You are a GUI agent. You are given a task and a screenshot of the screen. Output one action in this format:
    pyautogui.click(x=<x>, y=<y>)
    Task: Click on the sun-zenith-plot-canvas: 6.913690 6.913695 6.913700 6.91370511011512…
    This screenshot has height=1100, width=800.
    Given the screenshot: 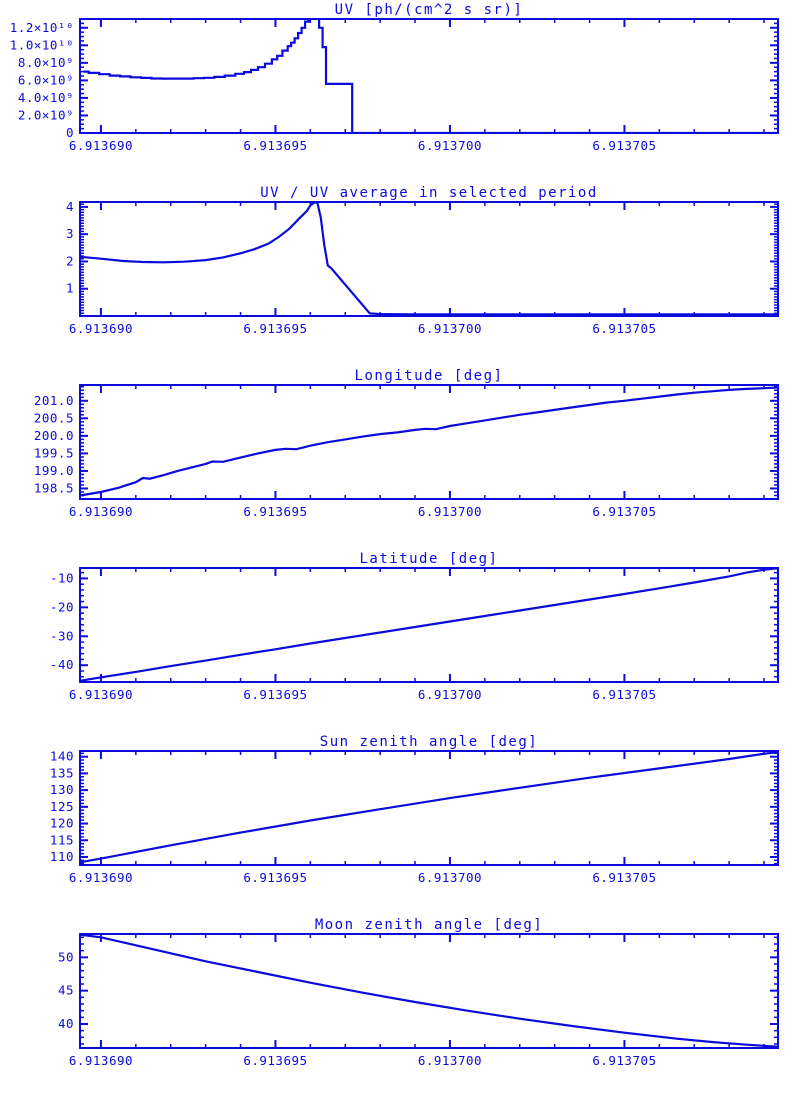 What is the action you would take?
    pyautogui.click(x=414, y=817)
    